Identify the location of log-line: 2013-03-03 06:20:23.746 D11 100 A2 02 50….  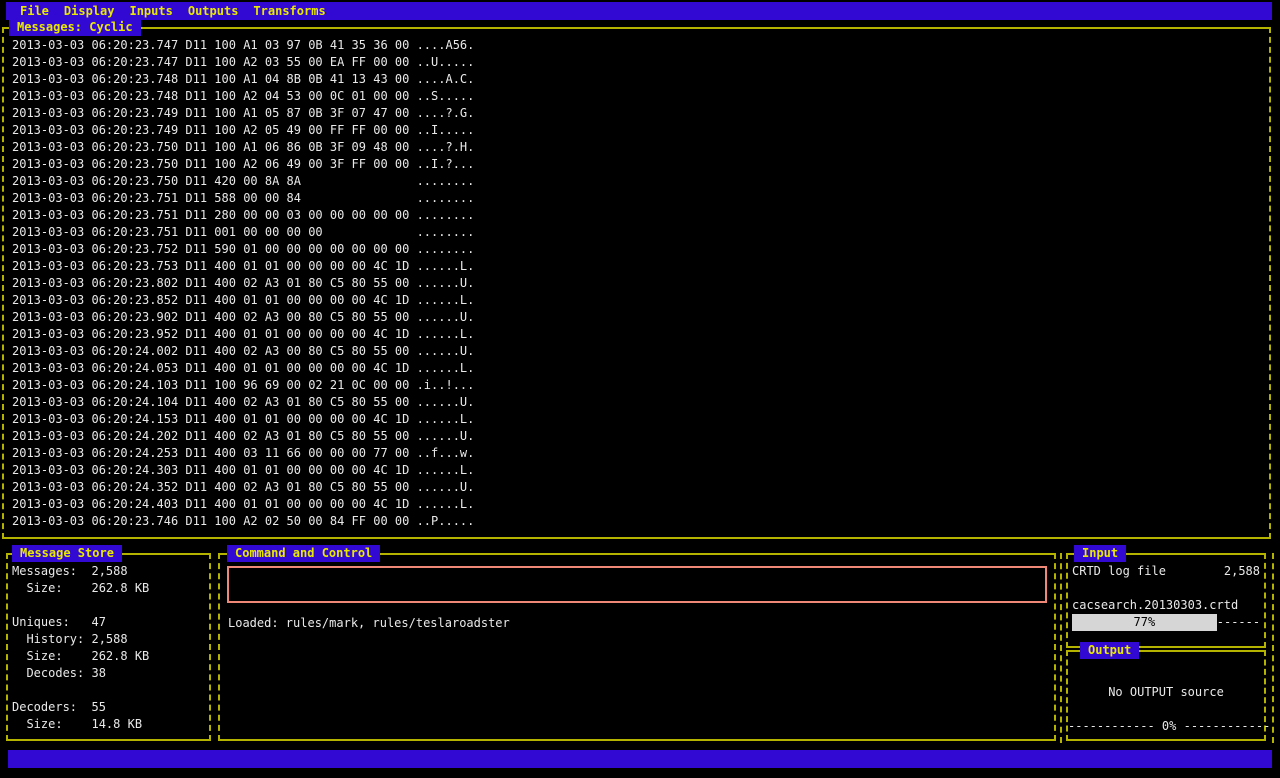
(243, 521).